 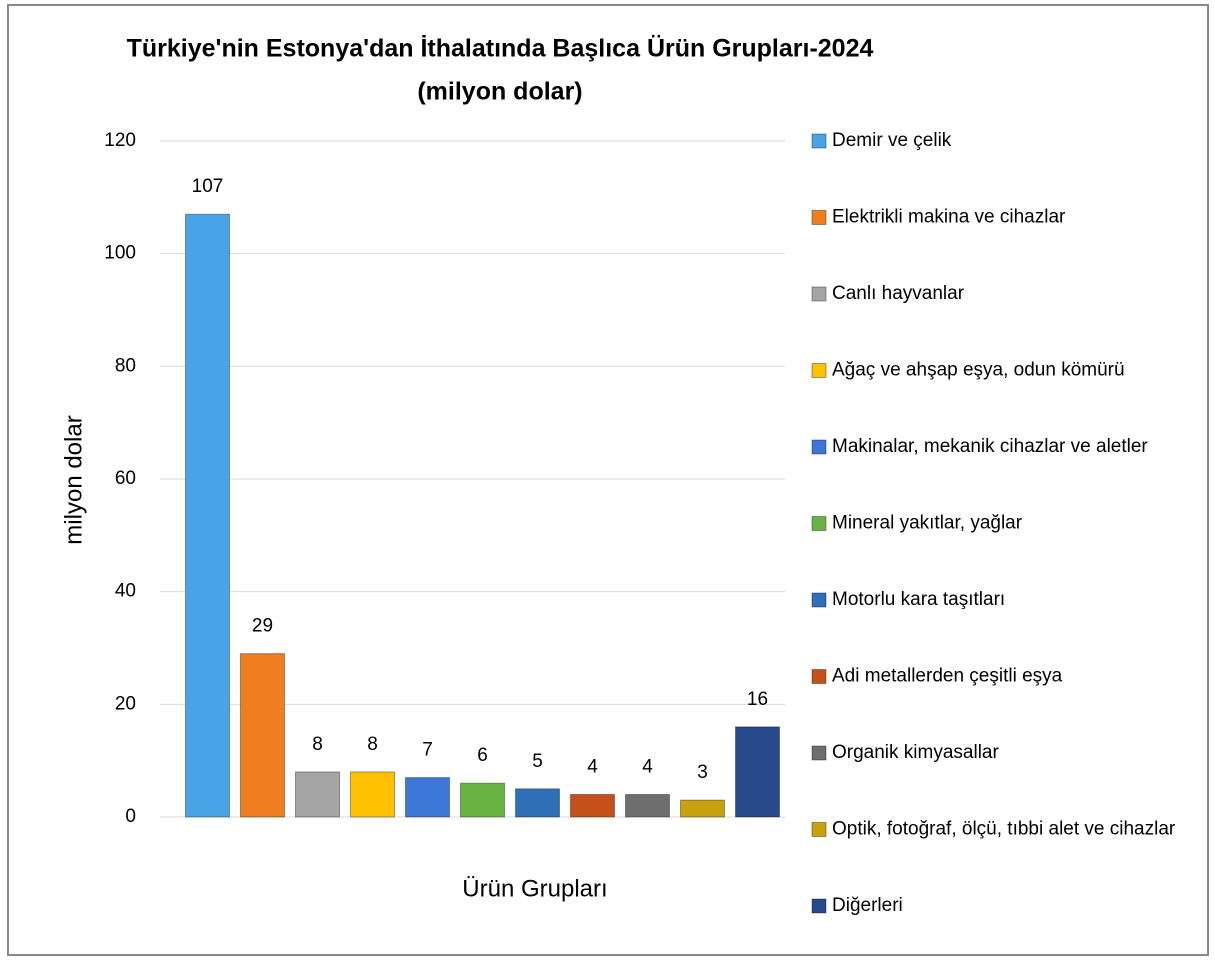 I want to click on y-tick-label: 100, so click(x=120, y=253).